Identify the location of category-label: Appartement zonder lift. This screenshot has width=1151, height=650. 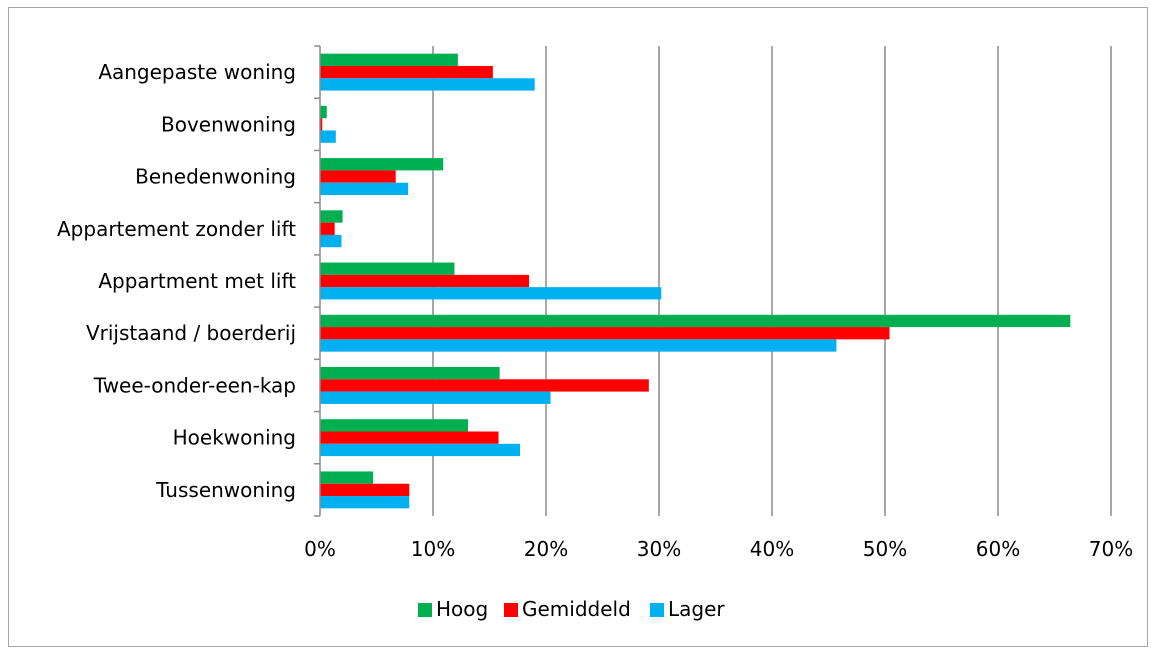
(176, 229).